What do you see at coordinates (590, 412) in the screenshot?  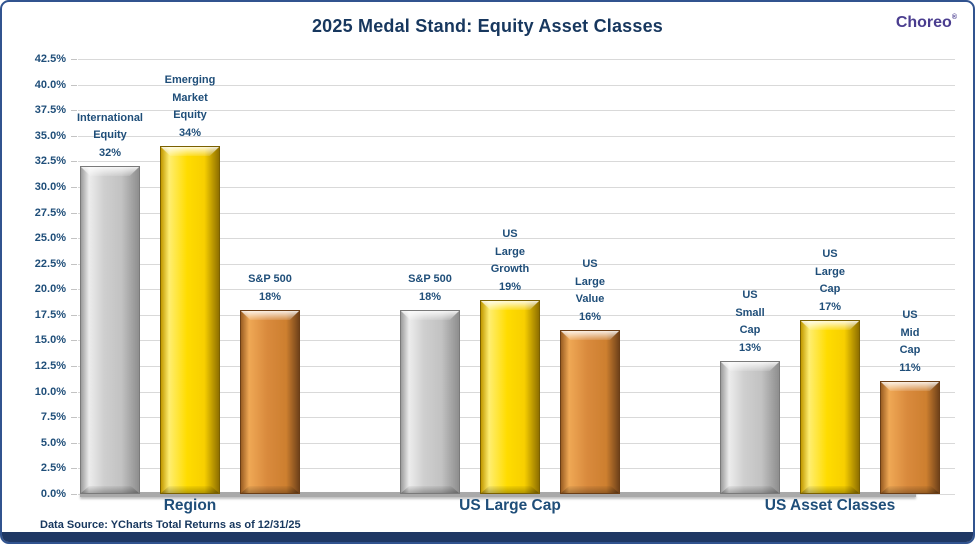 I see `bar-us-large-value-bronze` at bounding box center [590, 412].